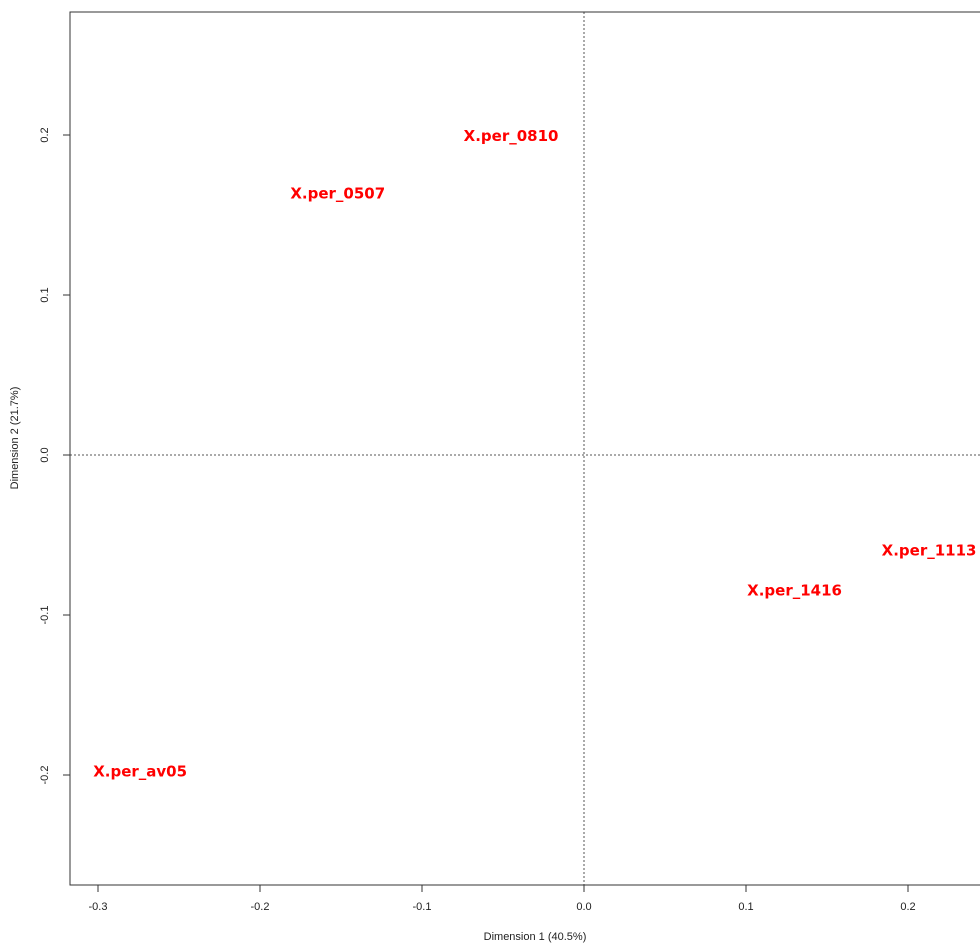 The width and height of the screenshot is (980, 947). Describe the element at coordinates (45, 134) in the screenshot. I see `y-tick-label: 0.2` at that location.